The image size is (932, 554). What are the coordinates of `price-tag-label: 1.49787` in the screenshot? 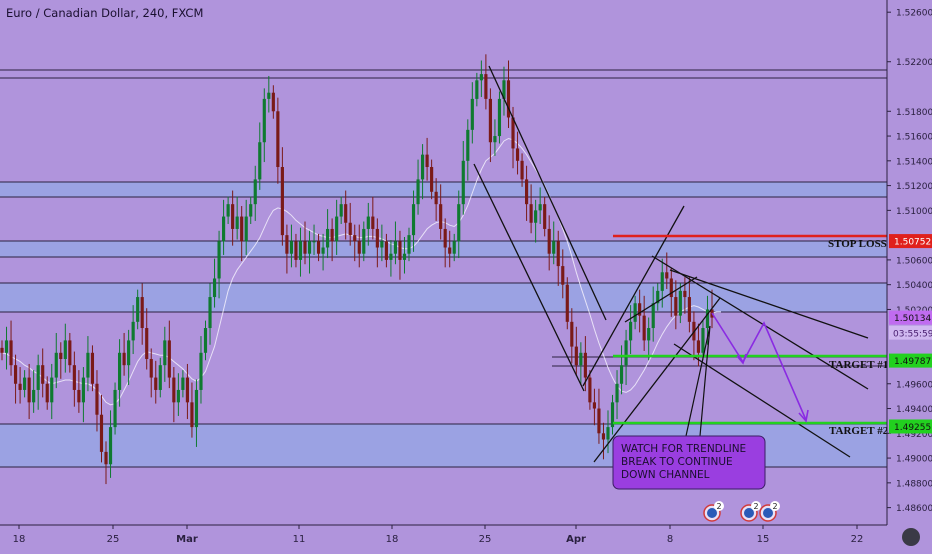 It's located at (912, 362).